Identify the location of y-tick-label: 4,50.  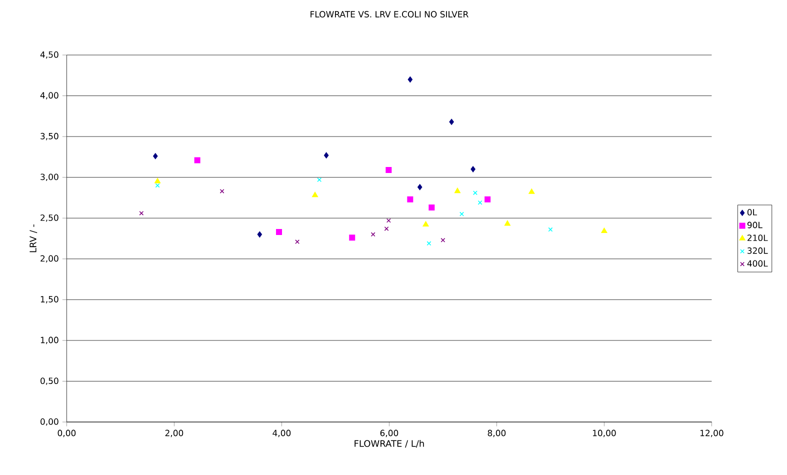
(49, 55).